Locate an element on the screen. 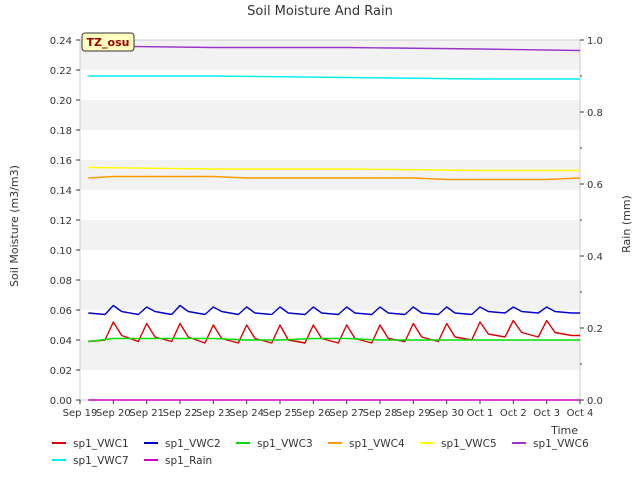  x-tick-label: Sep 30 is located at coordinates (446, 413).